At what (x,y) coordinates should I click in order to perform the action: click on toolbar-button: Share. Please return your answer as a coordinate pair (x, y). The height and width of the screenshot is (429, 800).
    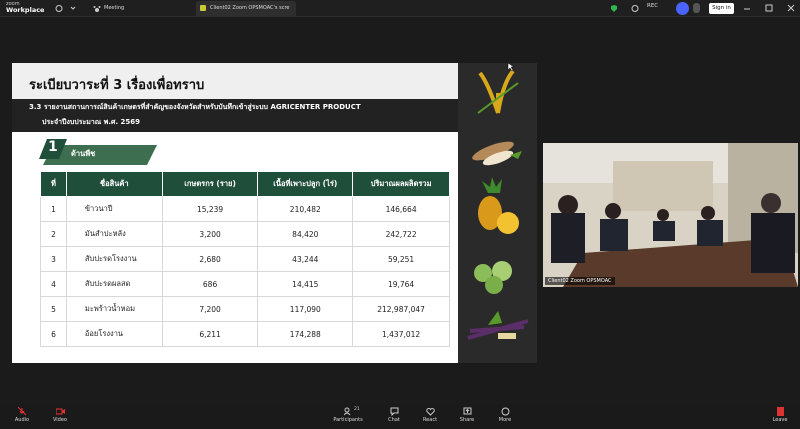
    Looking at the image, I should click on (467, 413).